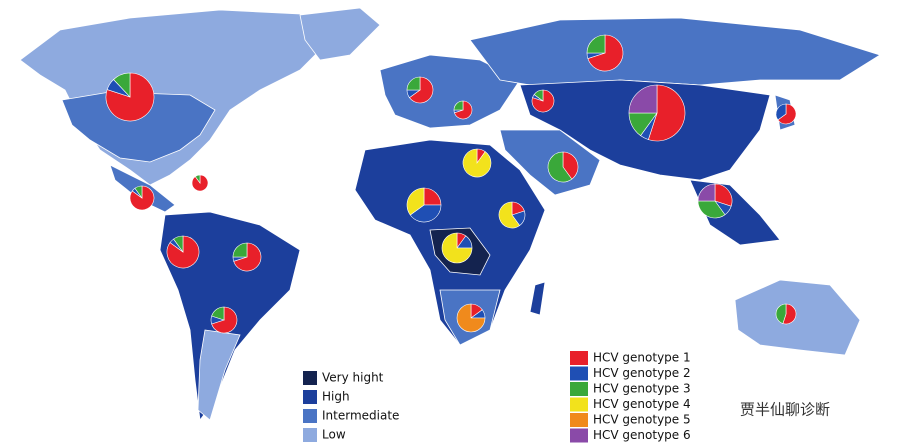 The width and height of the screenshot is (900, 448). I want to click on legend-label: Low, so click(334, 435).